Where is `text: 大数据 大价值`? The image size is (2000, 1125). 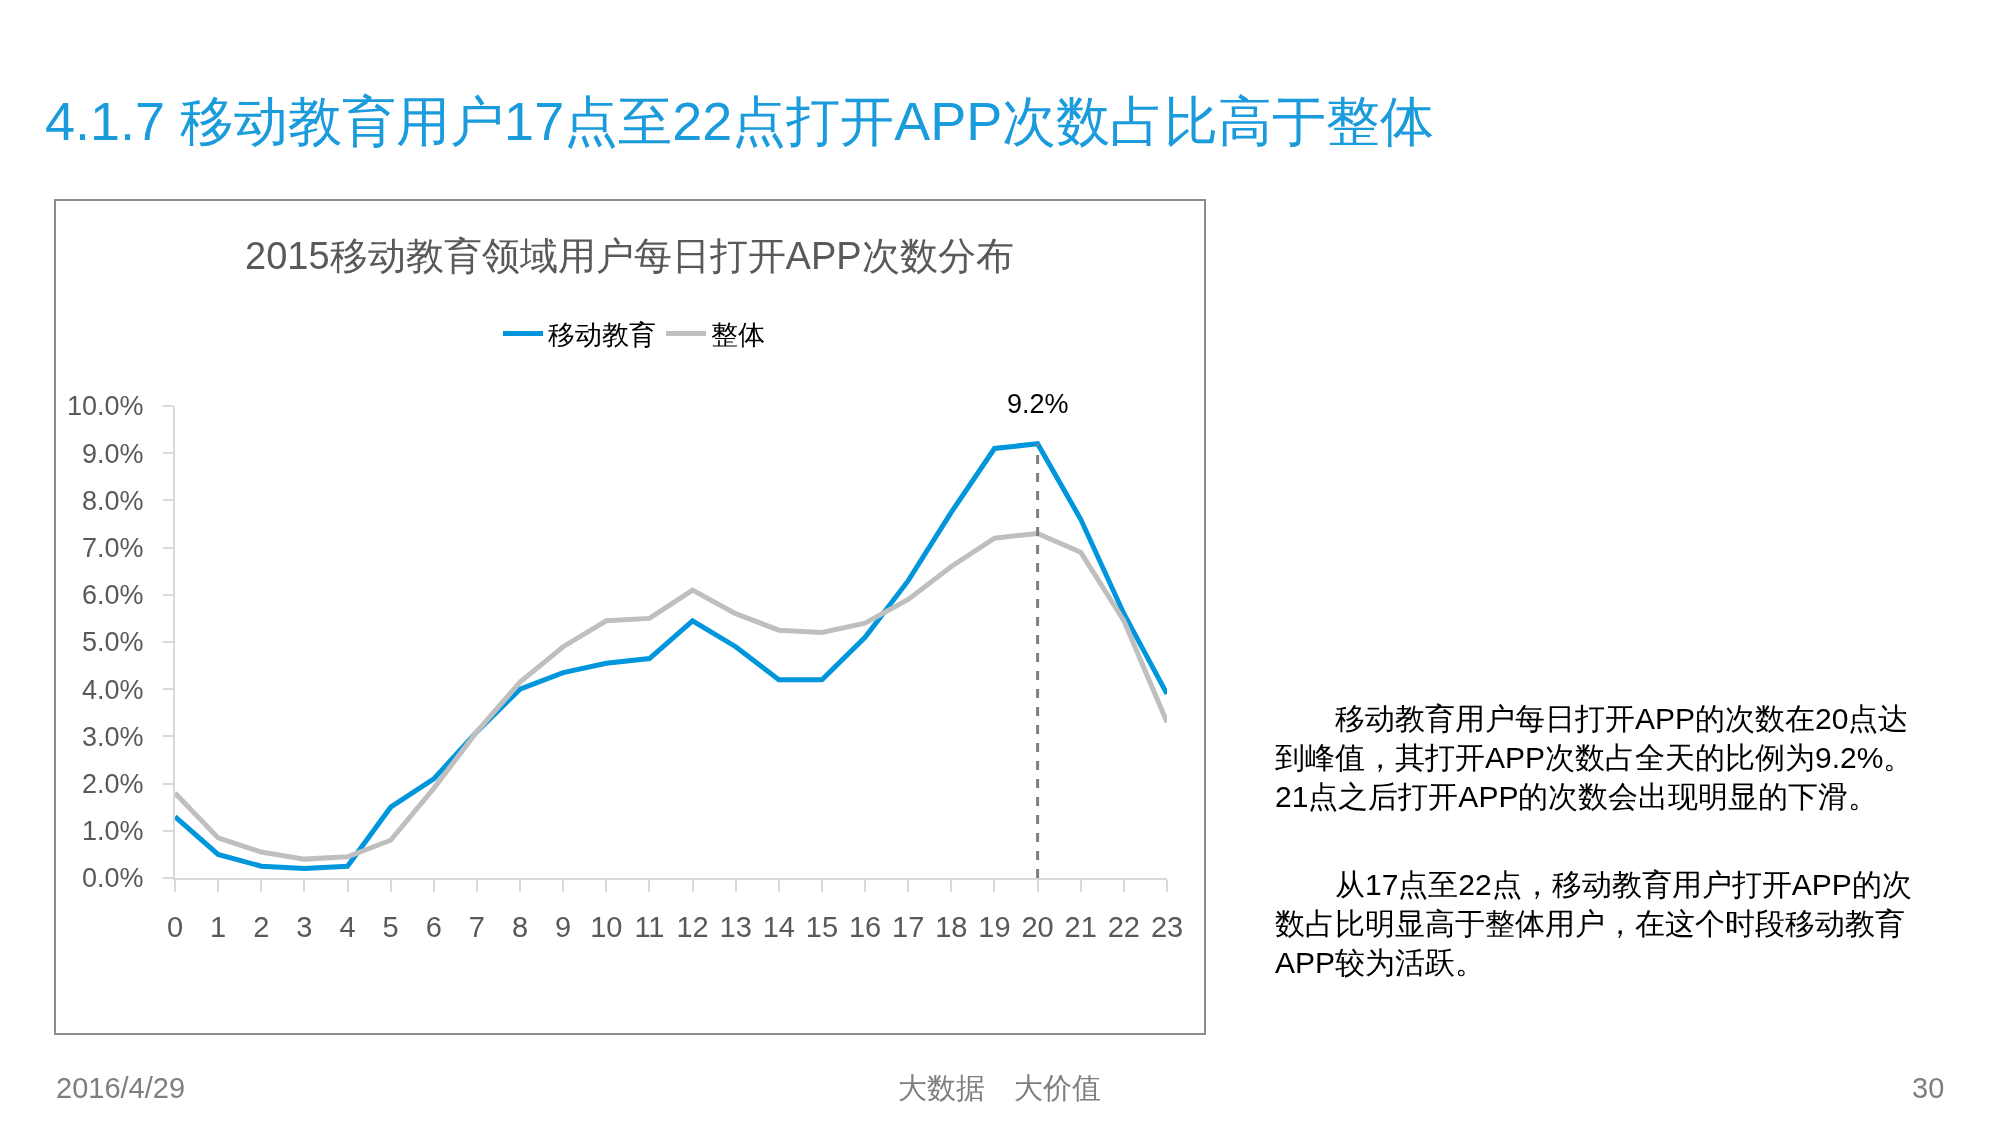 text: 大数据 大价值 is located at coordinates (999, 1088).